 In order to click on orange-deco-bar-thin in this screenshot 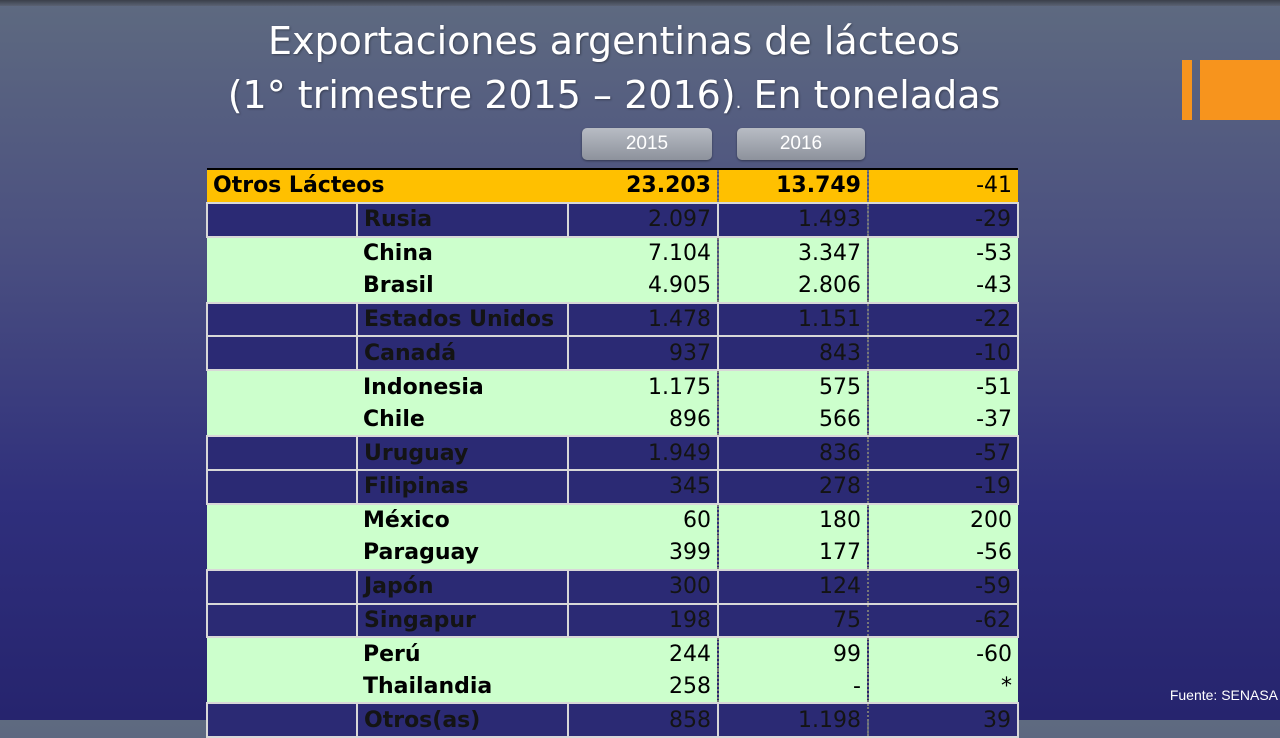, I will do `click(1187, 90)`.